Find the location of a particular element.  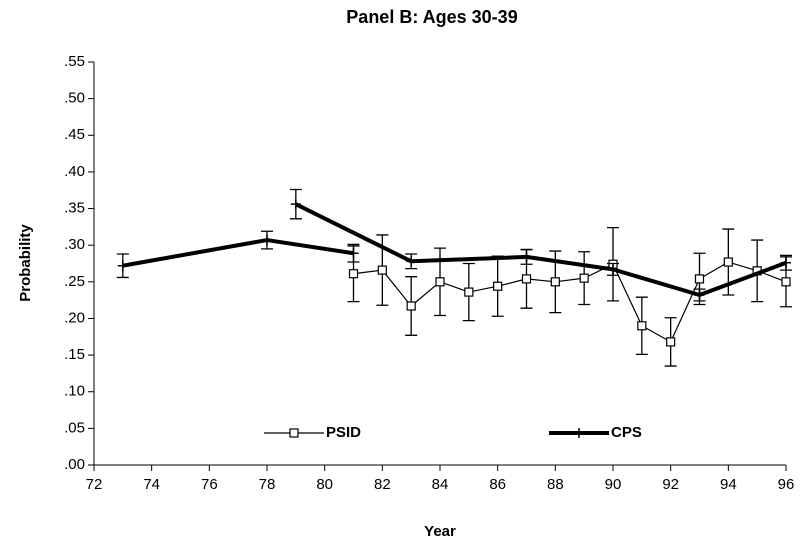

x-tick-label: 80 is located at coordinates (324, 484).